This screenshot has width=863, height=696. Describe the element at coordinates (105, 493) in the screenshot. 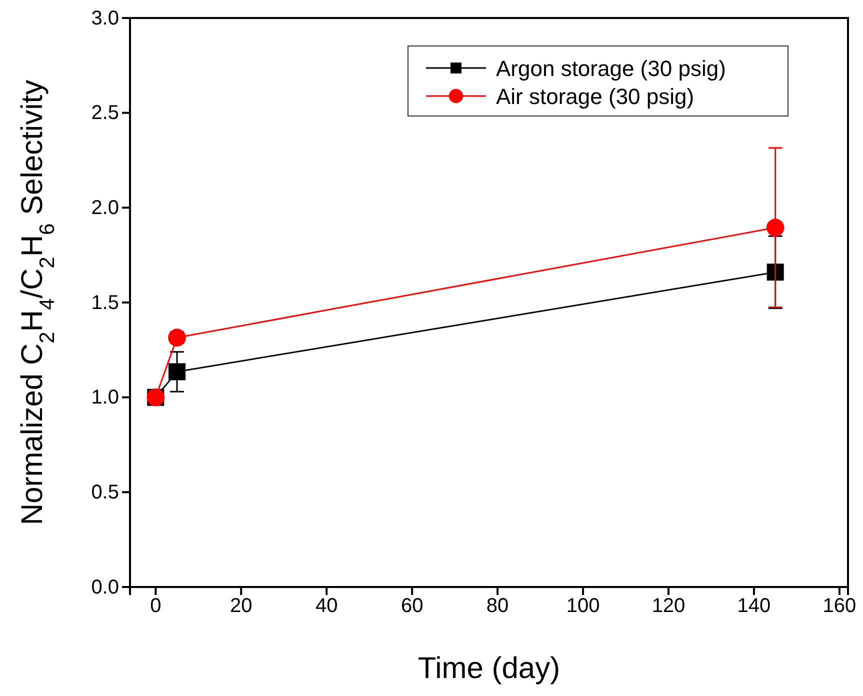

I see `y-tick-label: 0.5` at that location.